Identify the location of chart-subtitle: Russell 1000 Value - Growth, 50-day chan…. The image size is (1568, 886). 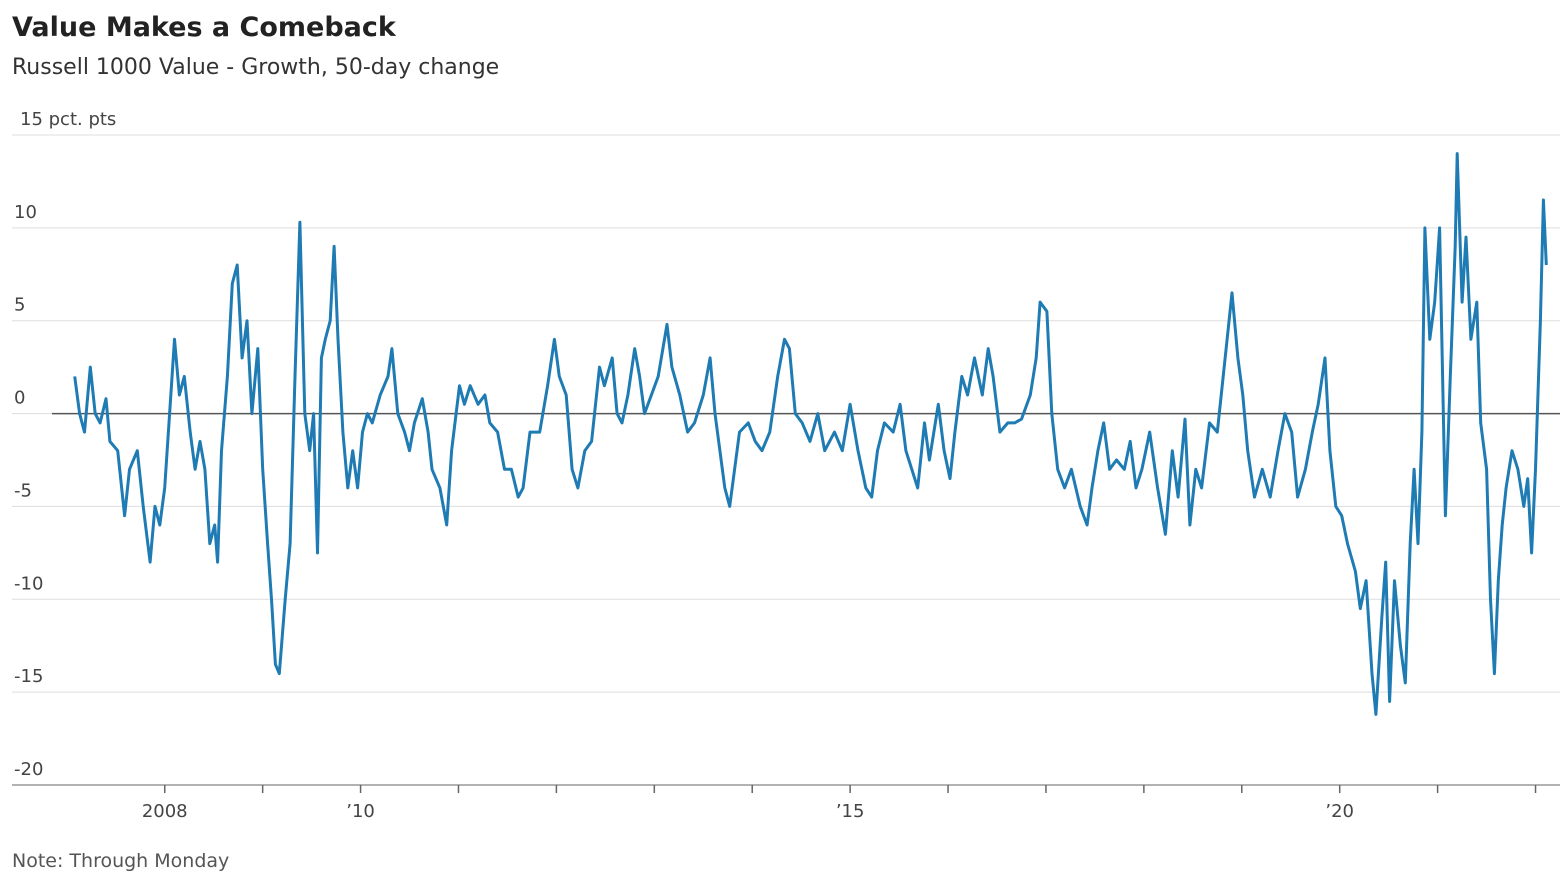
(255, 67).